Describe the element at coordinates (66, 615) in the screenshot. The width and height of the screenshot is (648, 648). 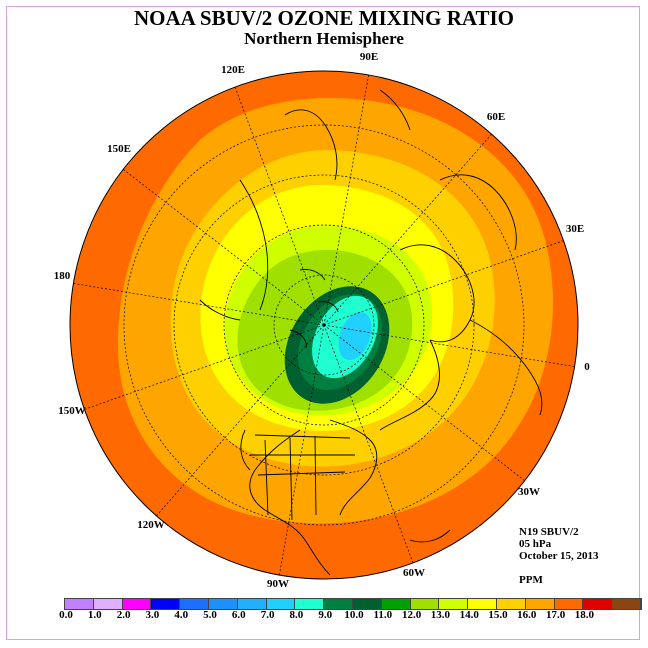
I see `colorbar-tick-label: 0.0` at that location.